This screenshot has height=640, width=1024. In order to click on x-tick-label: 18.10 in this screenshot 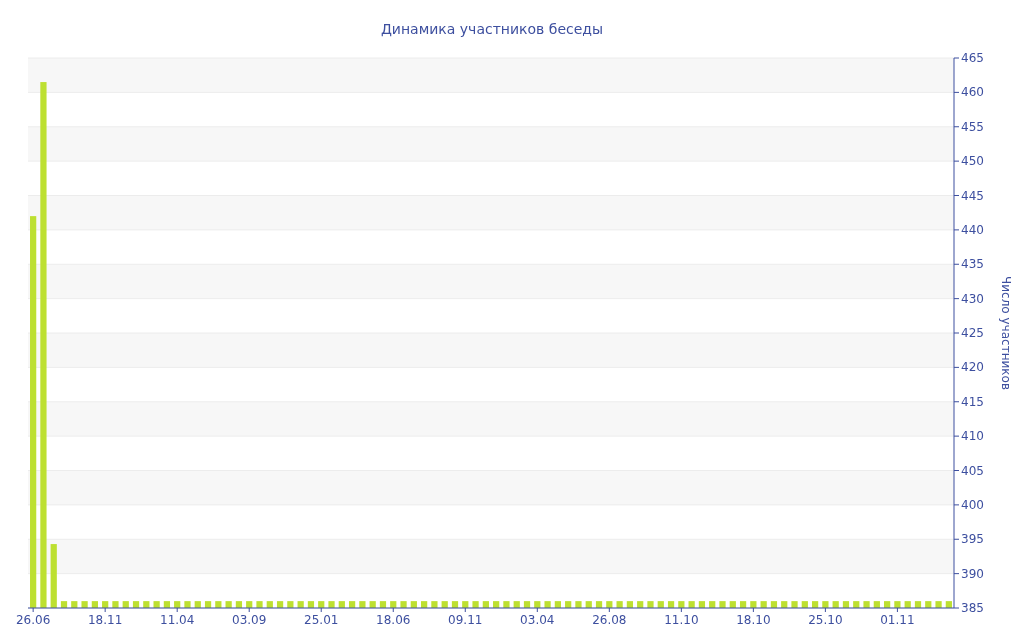, I will do `click(753, 620)`.